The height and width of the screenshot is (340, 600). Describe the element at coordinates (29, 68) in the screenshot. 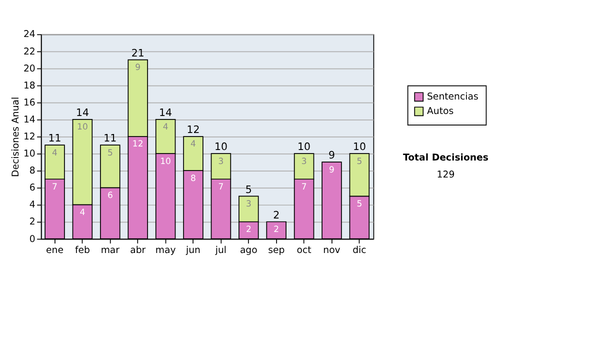

I see `y-tick-label: 20` at that location.